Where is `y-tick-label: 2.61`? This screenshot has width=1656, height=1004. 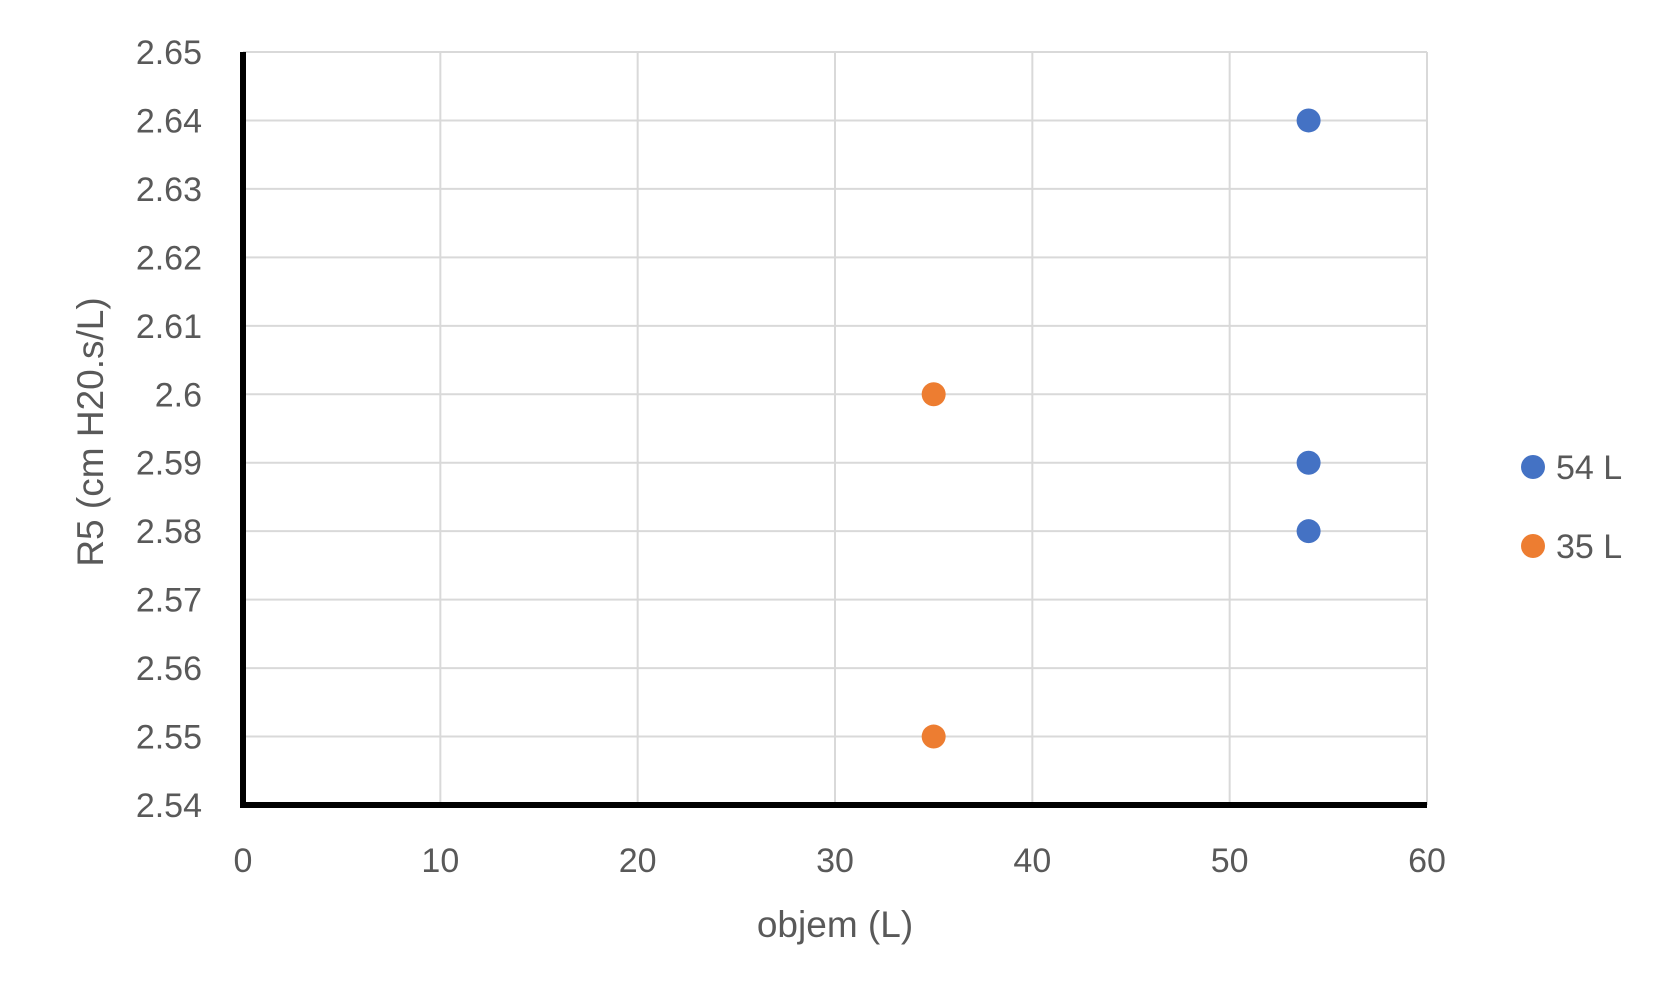 y-tick-label: 2.61 is located at coordinates (169, 327).